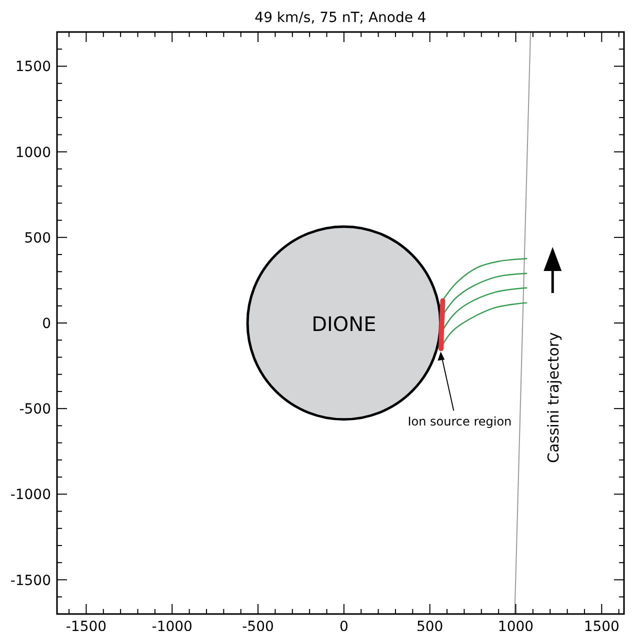  I want to click on x-tick-label: -1500, so click(86, 627).